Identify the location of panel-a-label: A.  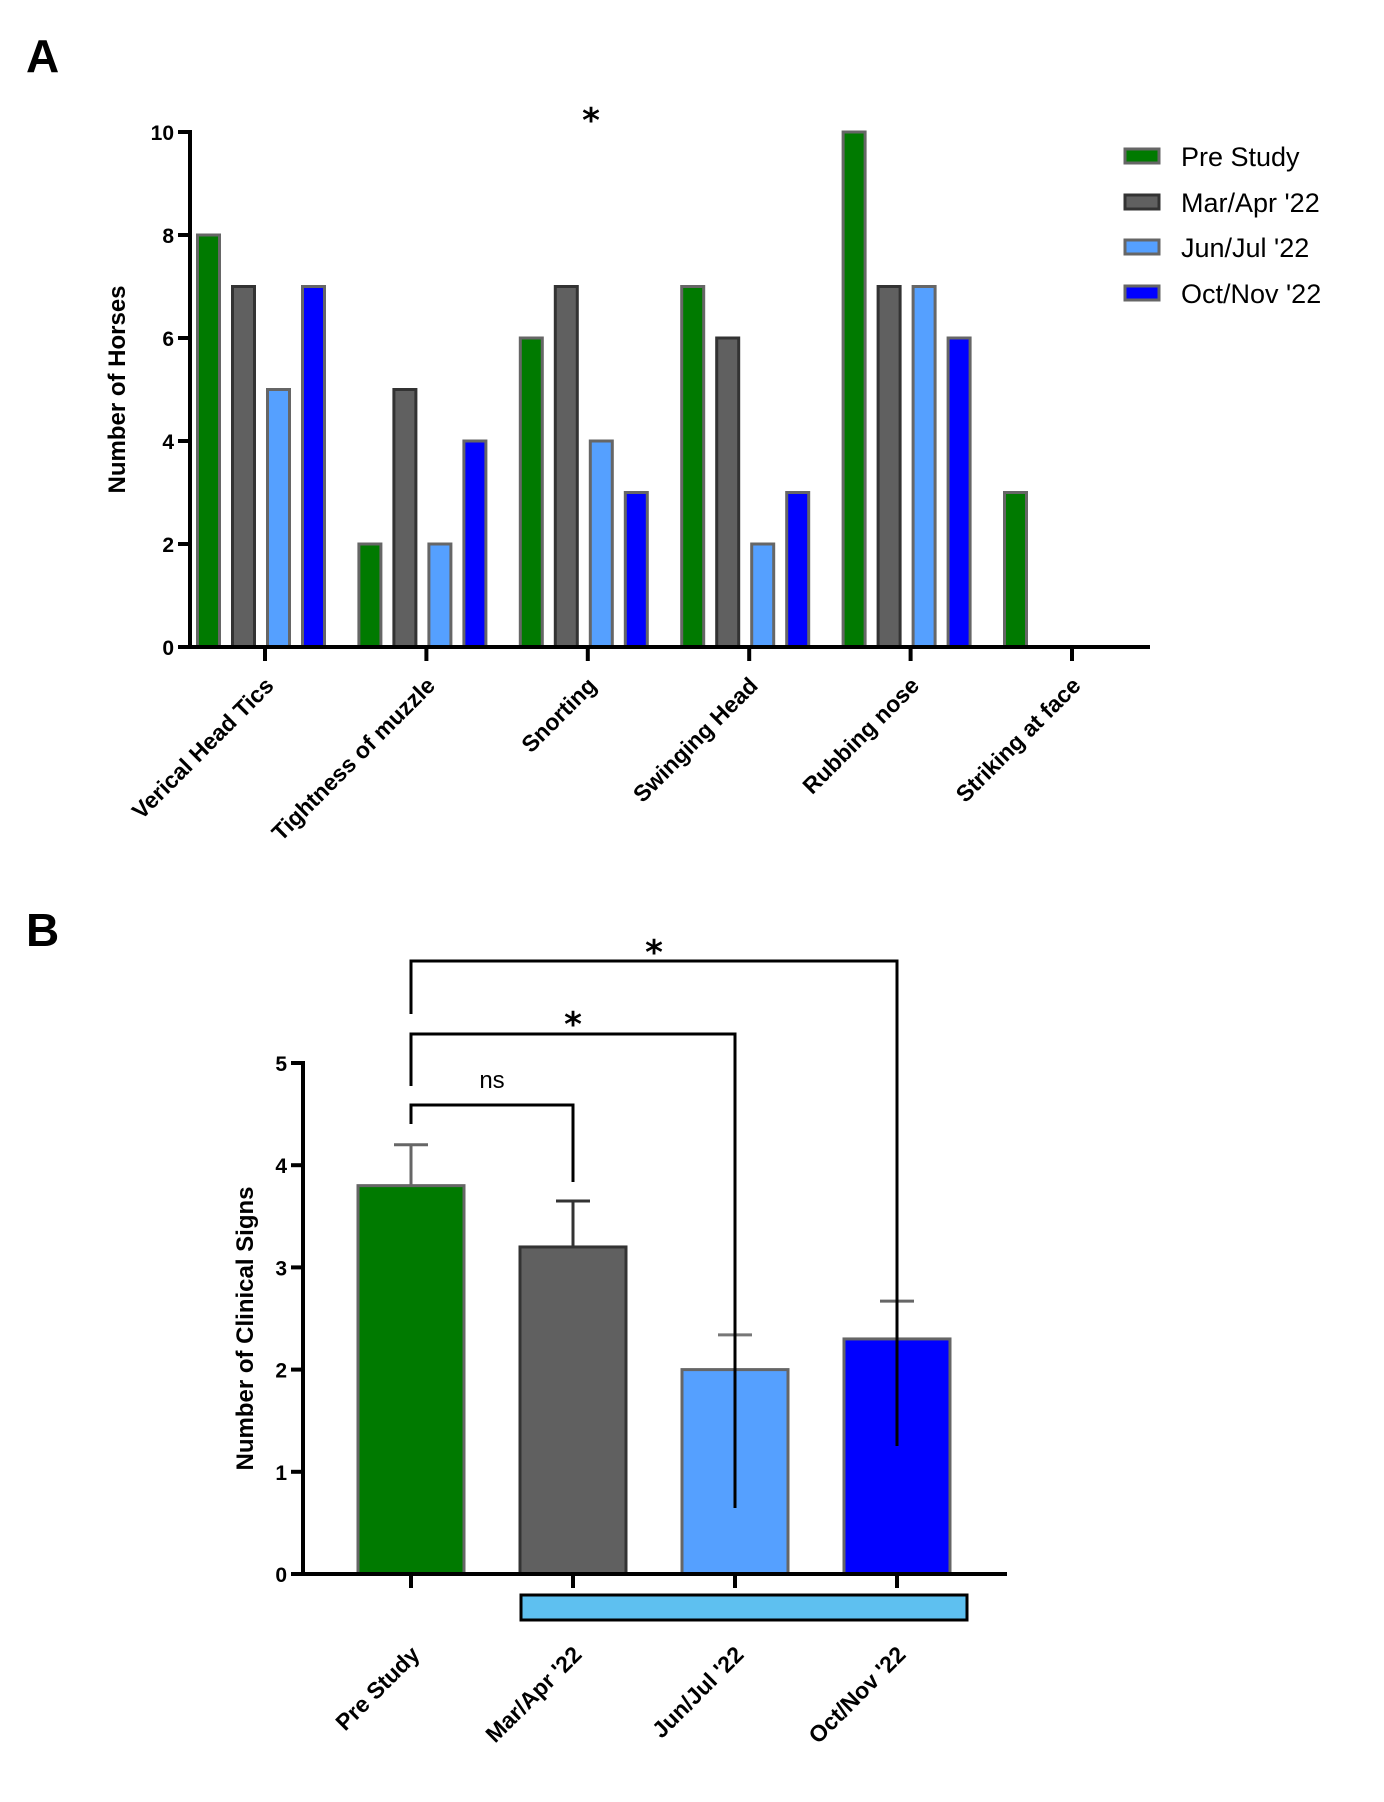
(42, 56).